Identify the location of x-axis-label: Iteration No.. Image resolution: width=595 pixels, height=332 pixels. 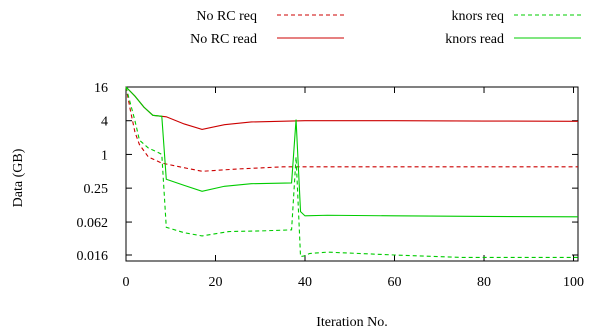
(352, 322).